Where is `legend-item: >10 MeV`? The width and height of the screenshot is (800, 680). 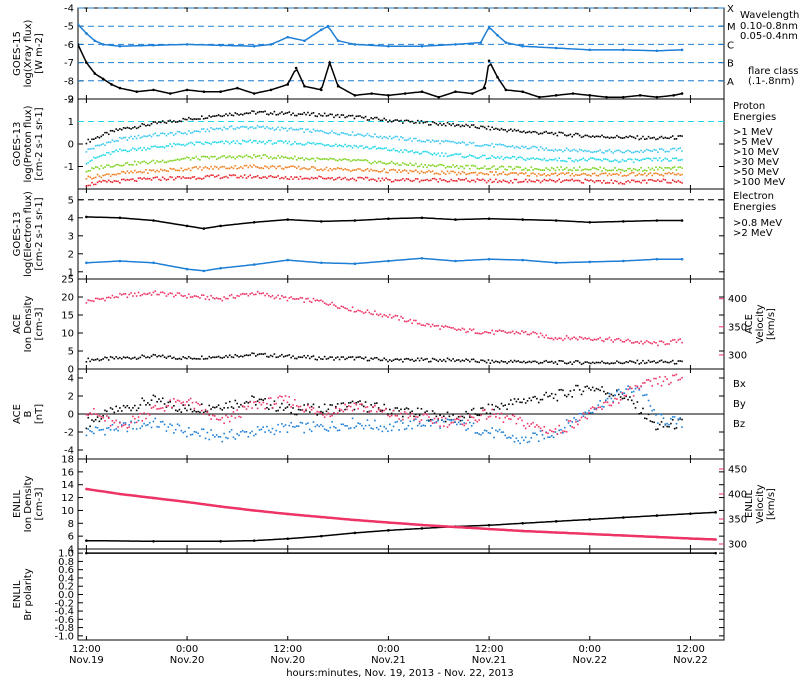
legend-item: >10 MeV is located at coordinates (756, 152).